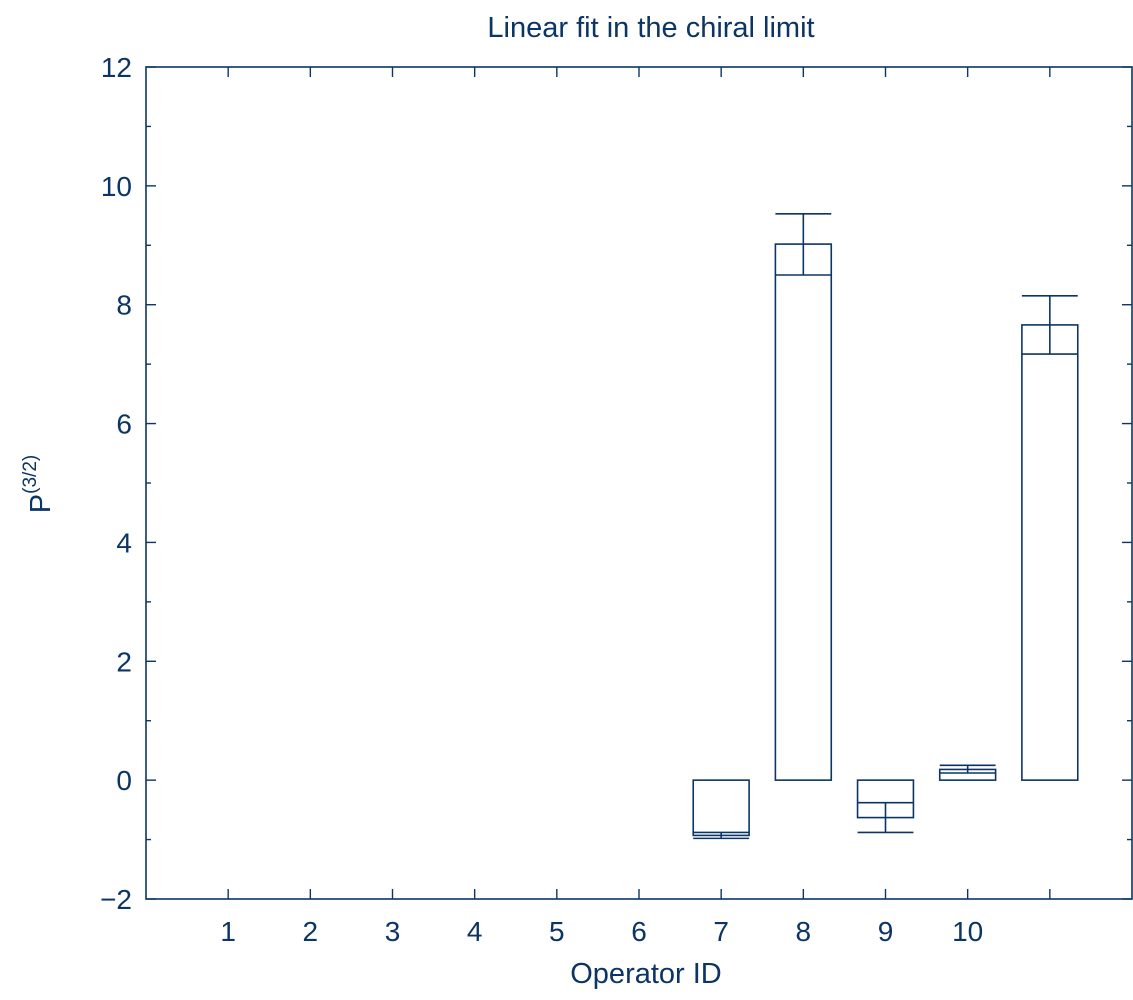 The image size is (1133, 1000). What do you see at coordinates (124, 424) in the screenshot?
I see `y-tick-label: 6` at bounding box center [124, 424].